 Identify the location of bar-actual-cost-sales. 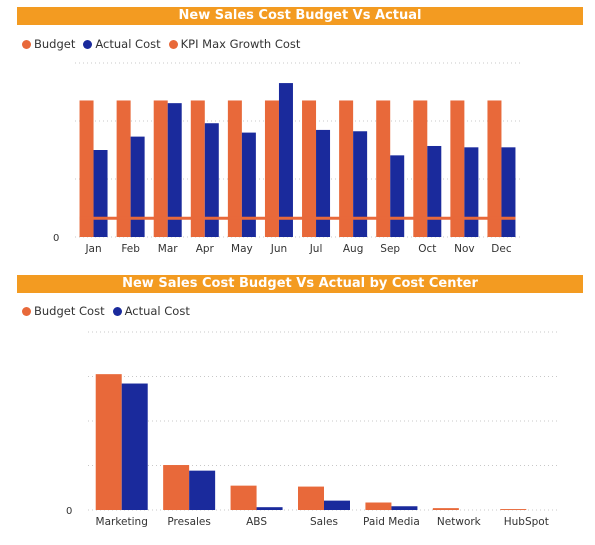
(337, 505).